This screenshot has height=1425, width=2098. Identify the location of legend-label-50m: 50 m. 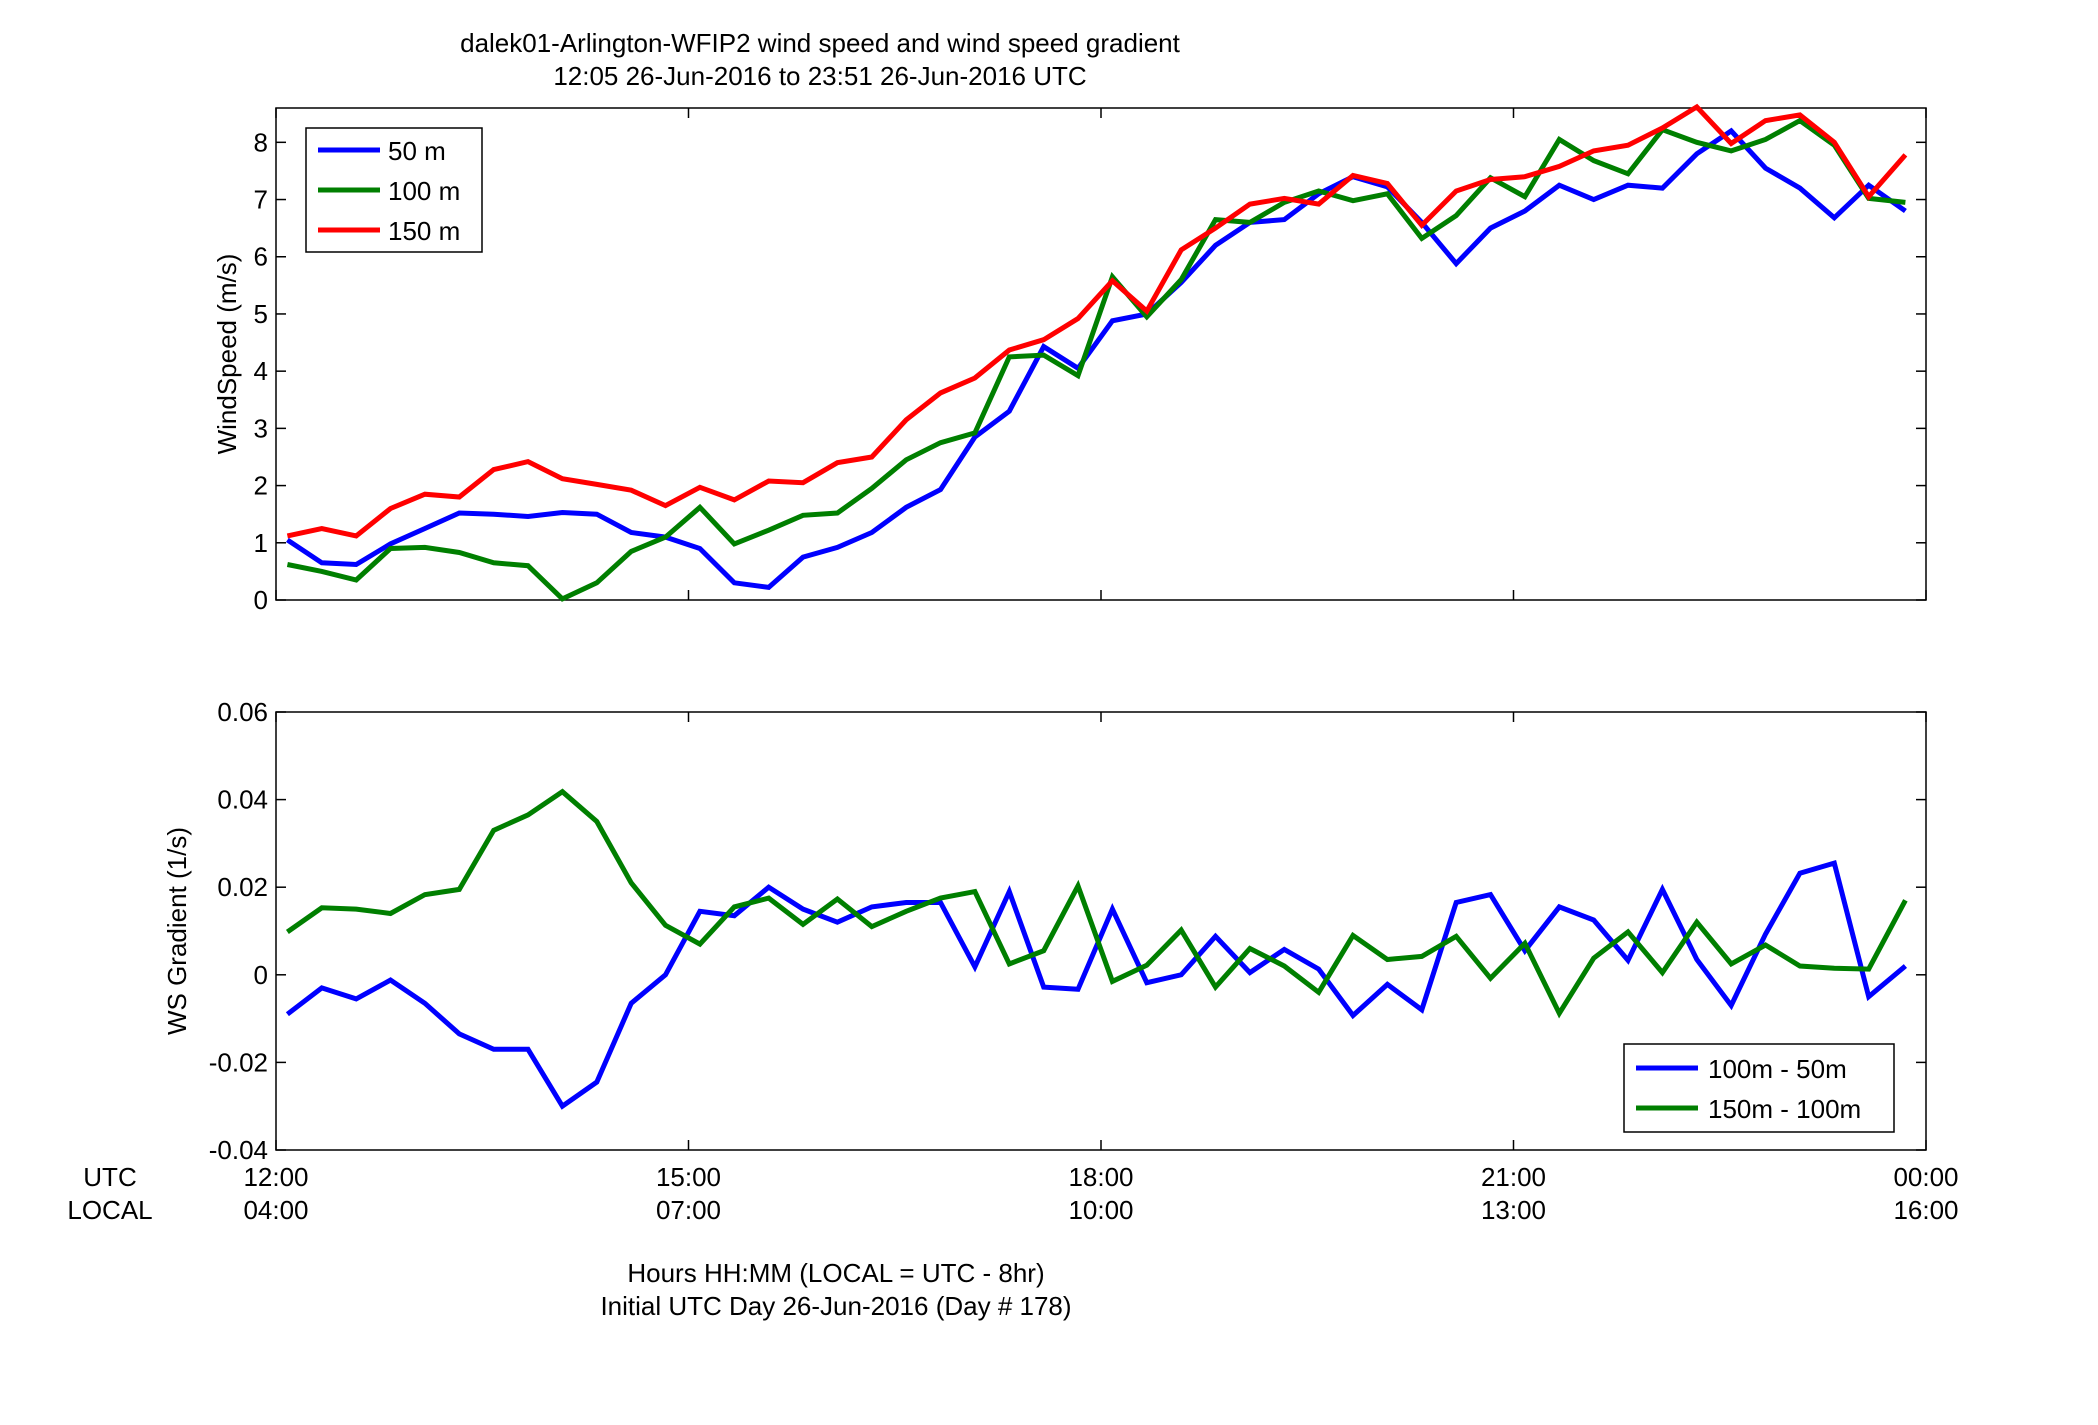
(417, 151).